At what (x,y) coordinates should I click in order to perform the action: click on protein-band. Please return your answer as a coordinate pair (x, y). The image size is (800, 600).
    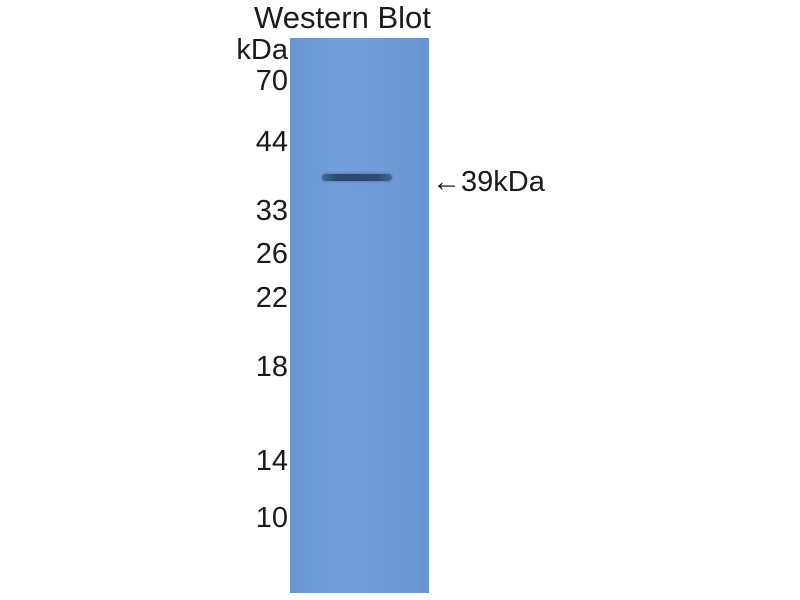
    Looking at the image, I should click on (357, 177).